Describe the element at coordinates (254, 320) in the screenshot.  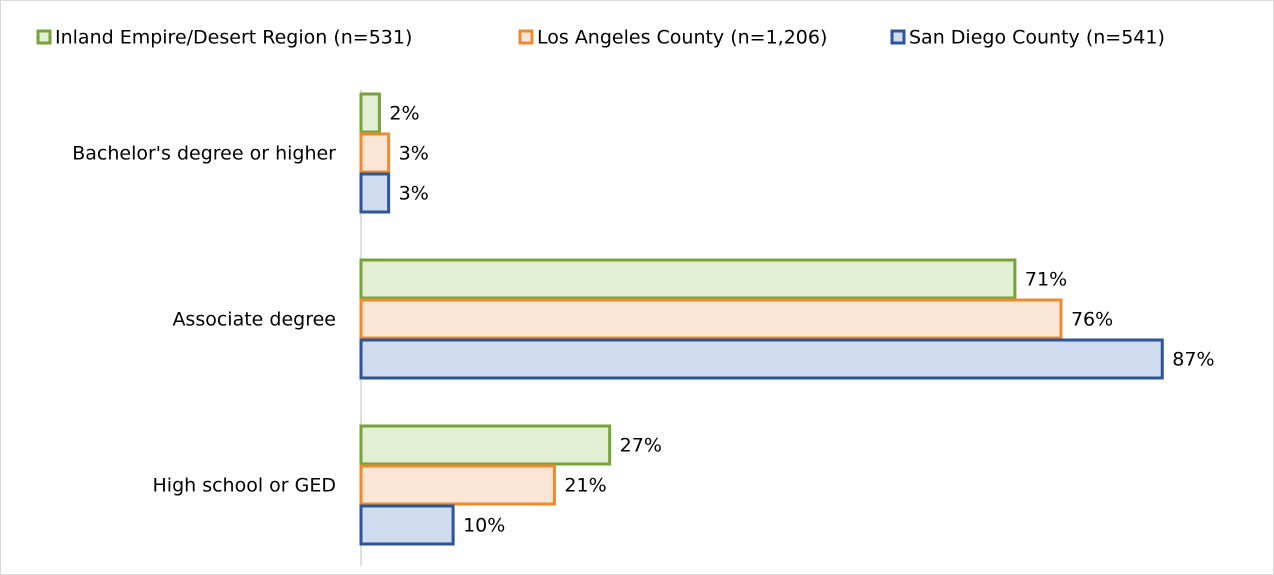
I see `category-label: Associate degree` at that location.